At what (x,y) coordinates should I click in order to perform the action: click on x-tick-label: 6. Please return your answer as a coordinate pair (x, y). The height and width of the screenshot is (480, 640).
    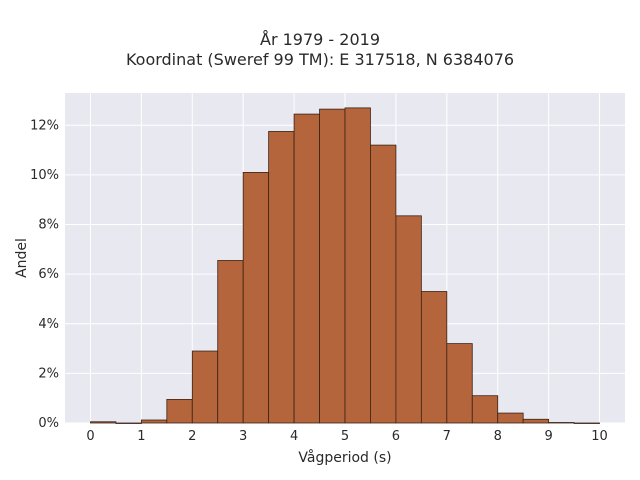
    Looking at the image, I should click on (396, 436).